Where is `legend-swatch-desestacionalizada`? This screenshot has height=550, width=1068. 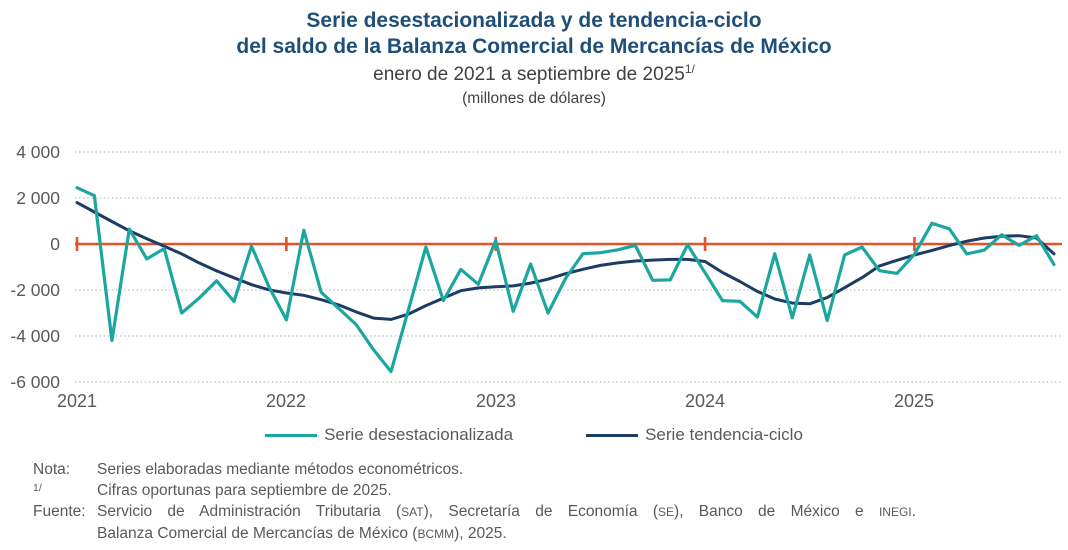
legend-swatch-desestacionalizada is located at coordinates (291, 435).